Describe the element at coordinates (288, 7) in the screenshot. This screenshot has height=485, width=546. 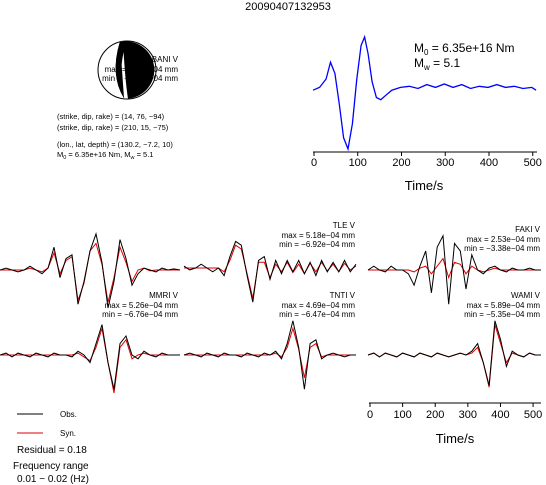
I see `figure-title: 20090407132953` at that location.